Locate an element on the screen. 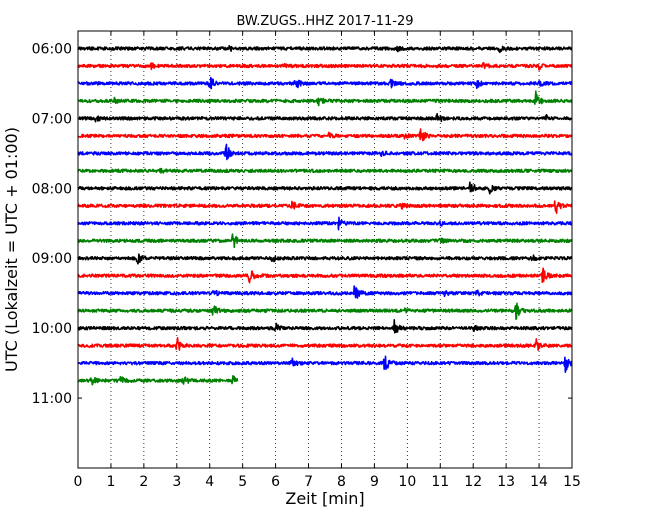 Image resolution: width=650 pixels, height=520 pixels. y-tick-label: 06:00 is located at coordinates (52, 49).